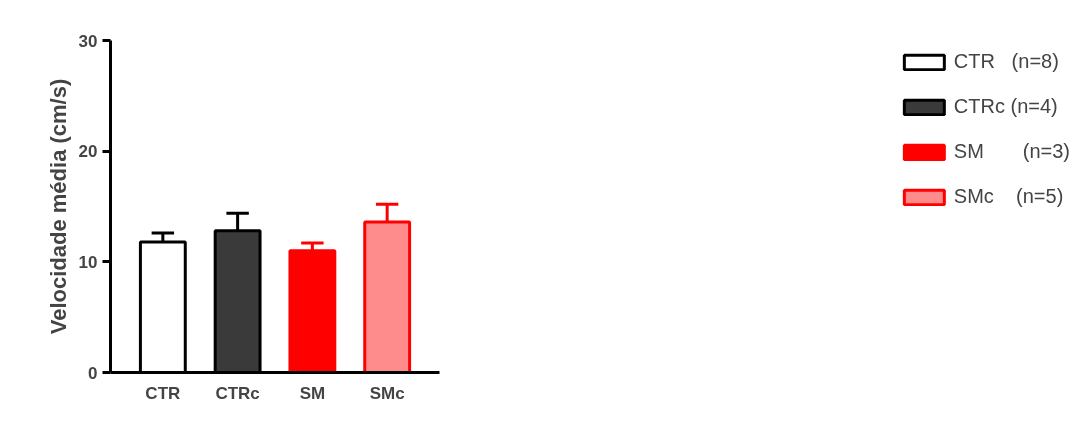  I want to click on x-tick-label: SM, so click(312, 393).